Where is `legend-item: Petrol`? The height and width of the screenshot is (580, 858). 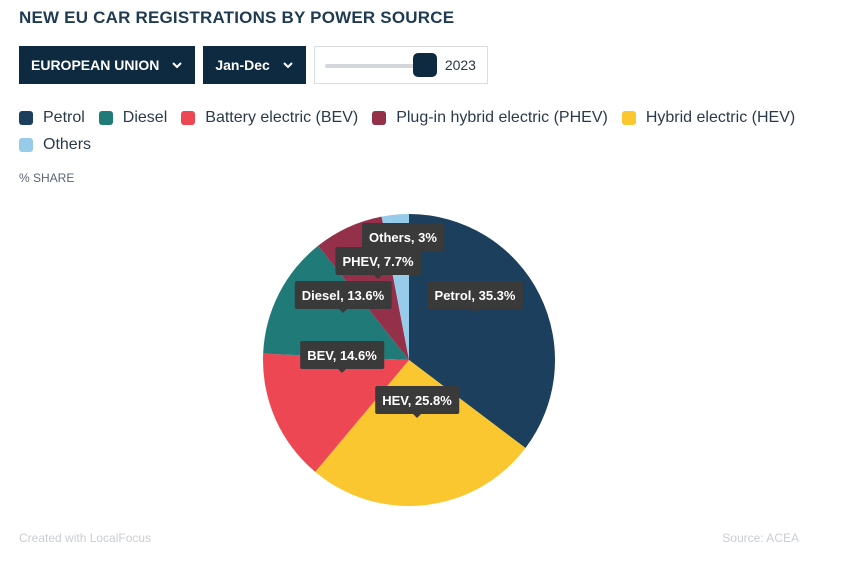 legend-item: Petrol is located at coordinates (52, 118).